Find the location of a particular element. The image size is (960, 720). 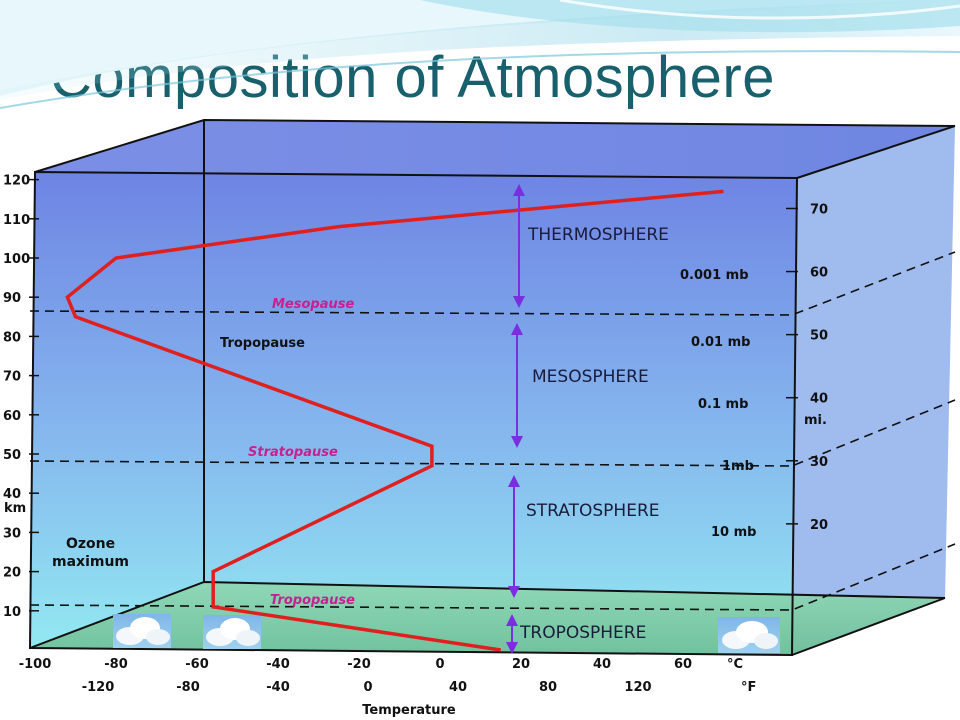

fahrenheit-tick-label: -120 is located at coordinates (98, 687).